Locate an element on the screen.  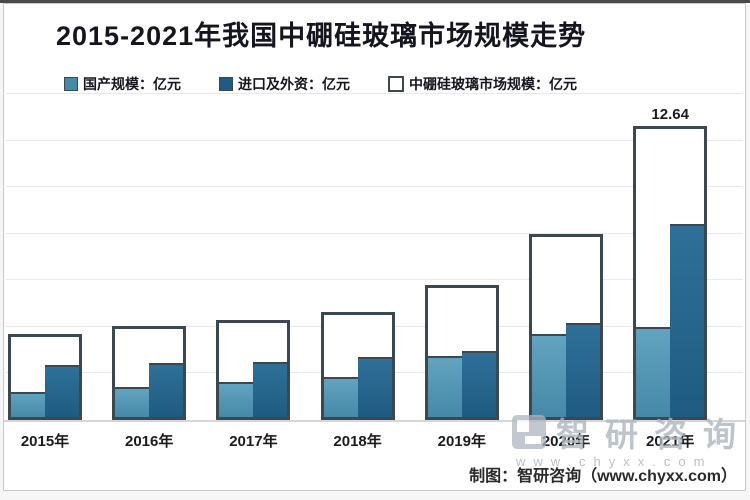
x-axis-line is located at coordinates (374, 421).